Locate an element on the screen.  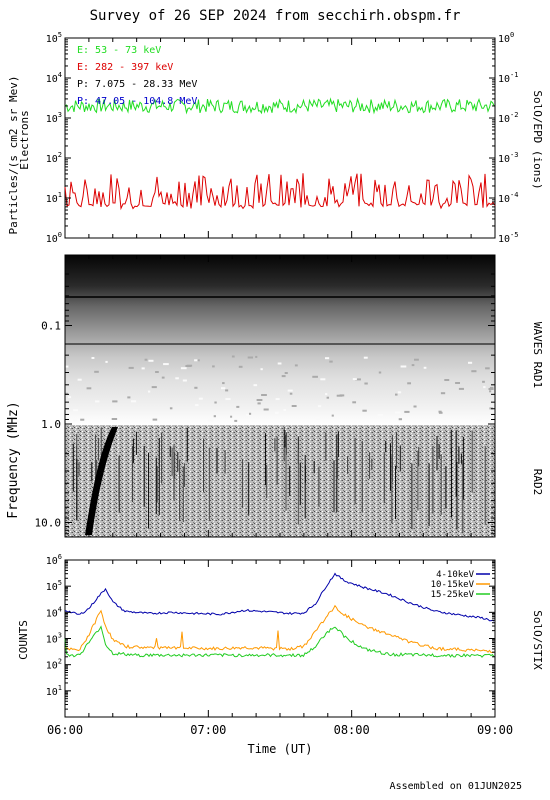
epd-series-electrons-low is located at coordinates (279, 106).